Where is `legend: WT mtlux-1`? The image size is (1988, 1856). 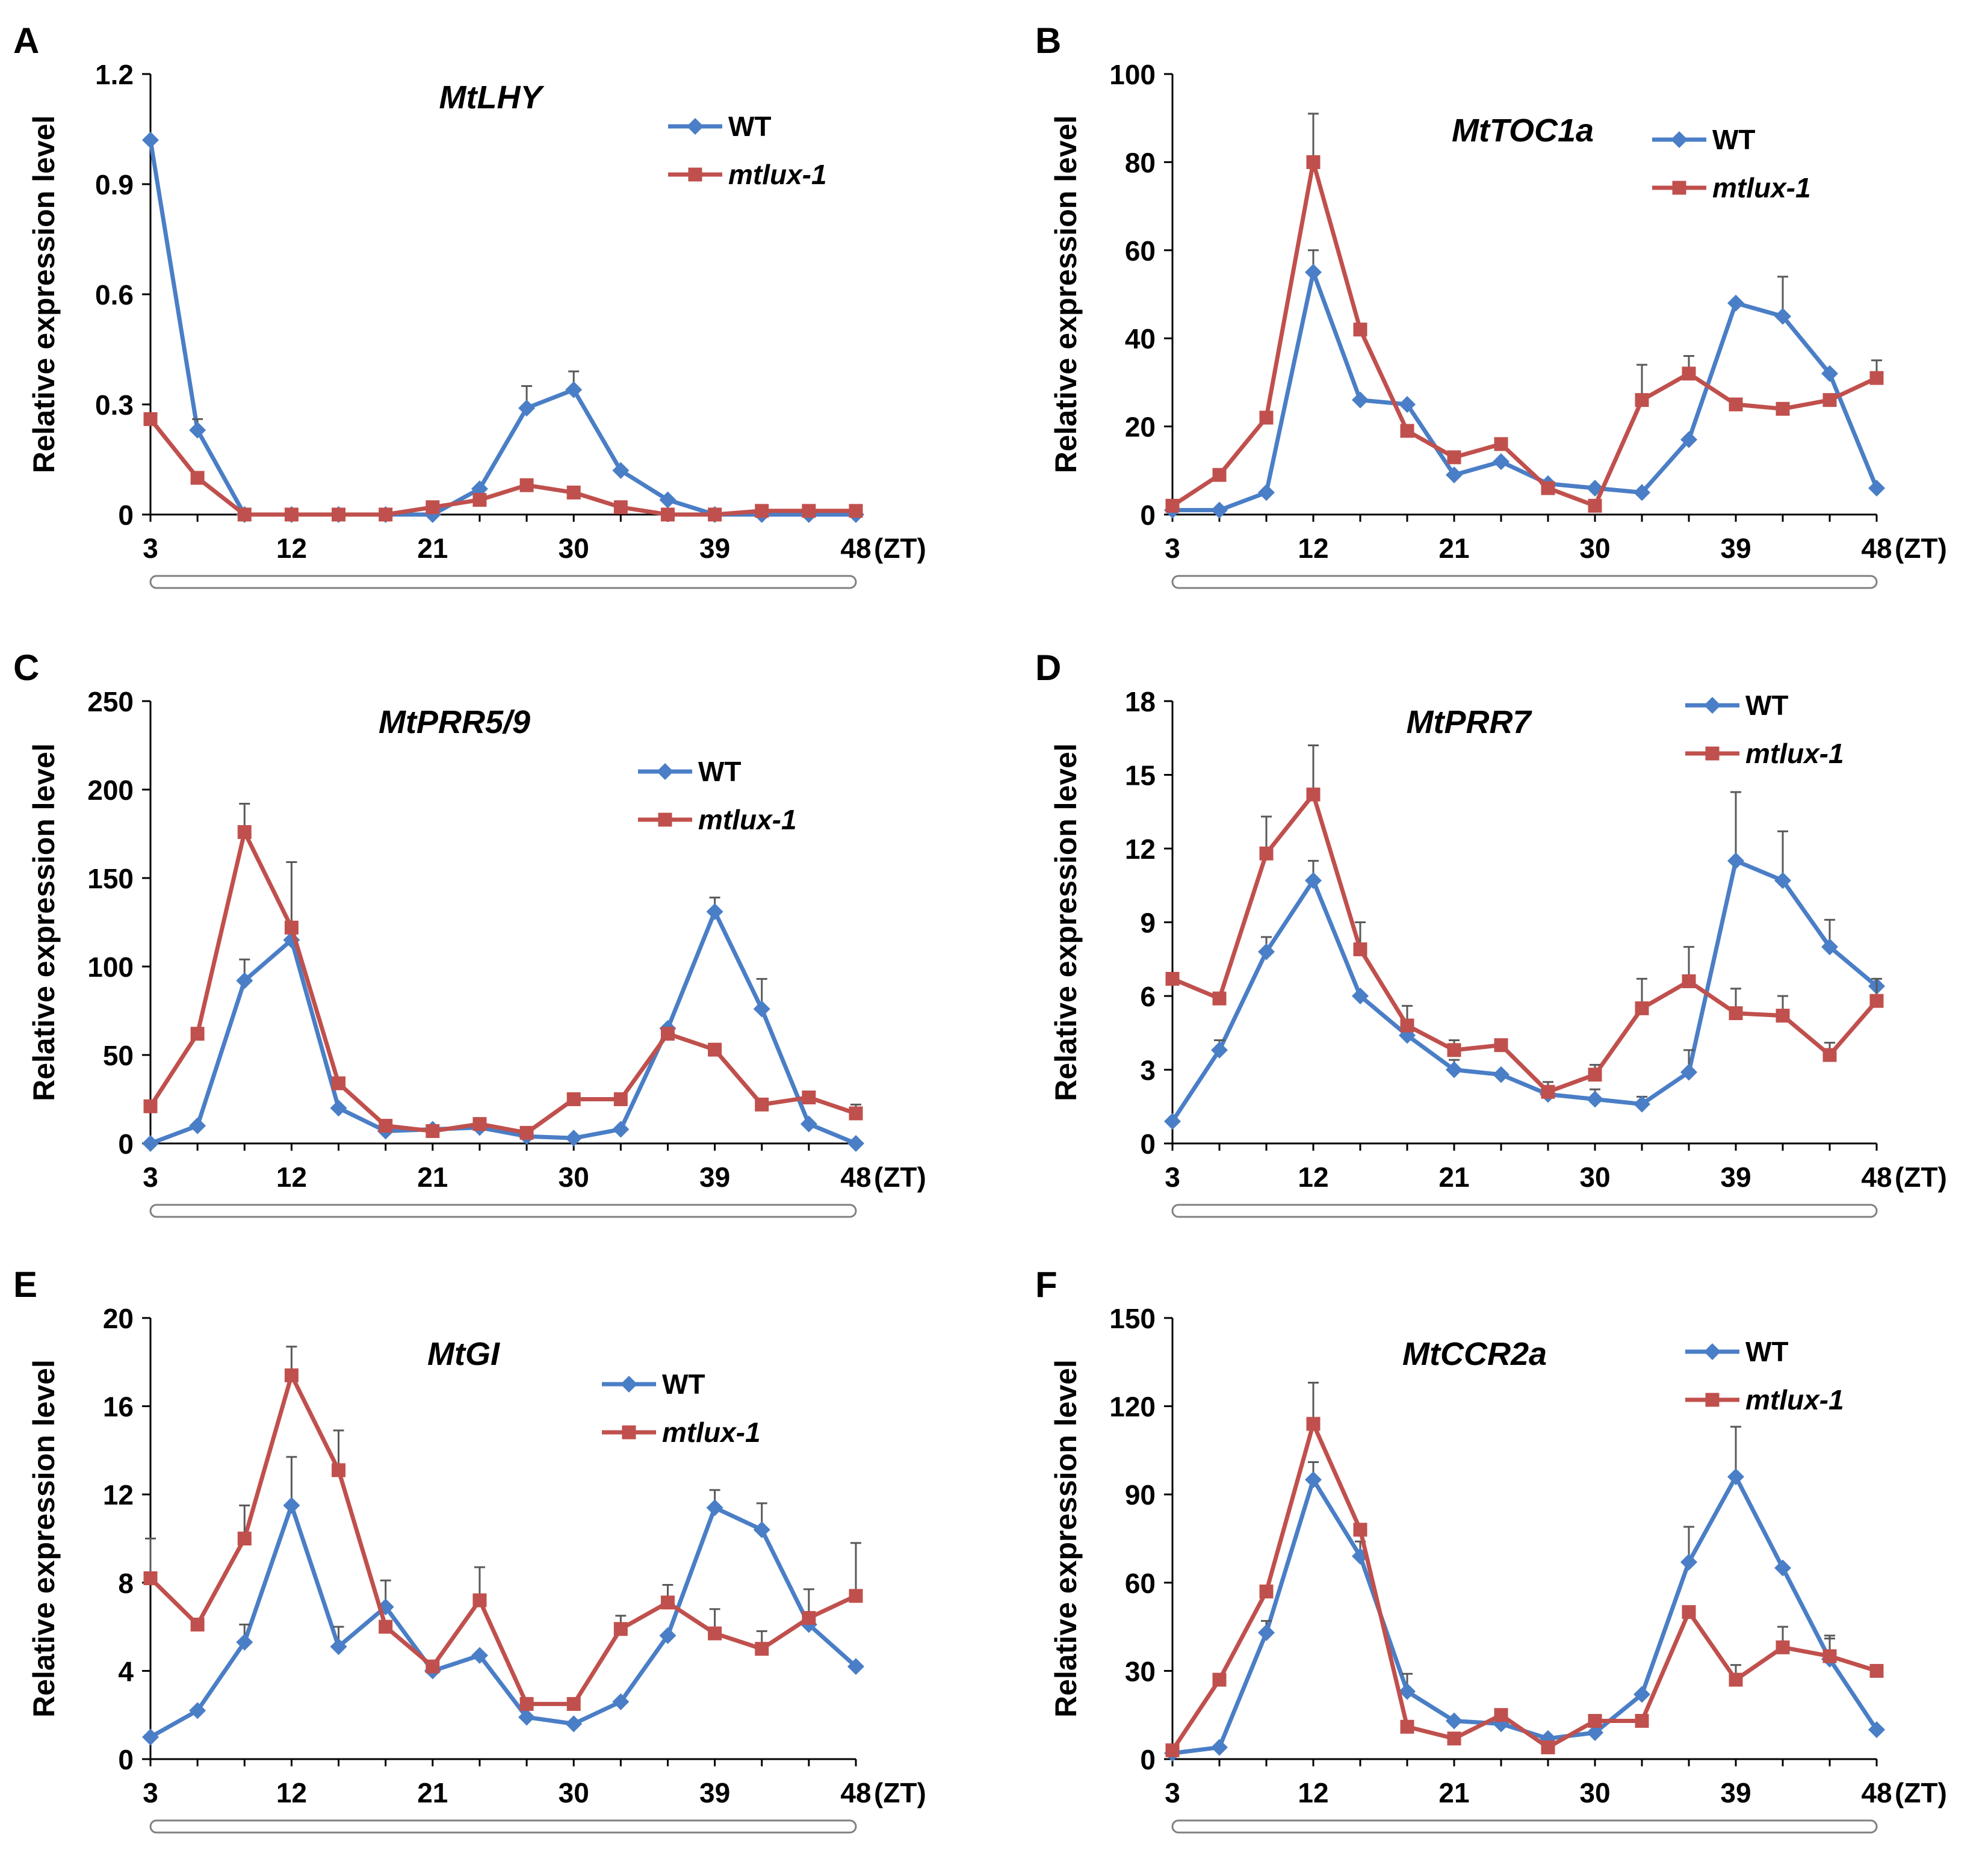
legend: WT mtlux-1 is located at coordinates (718, 795).